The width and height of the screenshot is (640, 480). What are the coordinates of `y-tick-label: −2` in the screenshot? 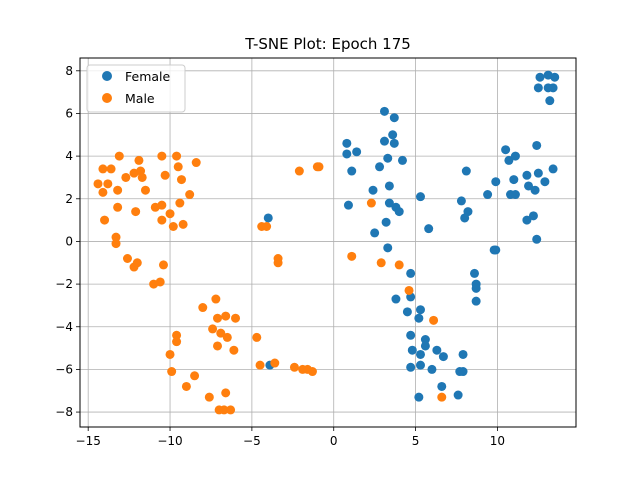 It's located at (64, 284).